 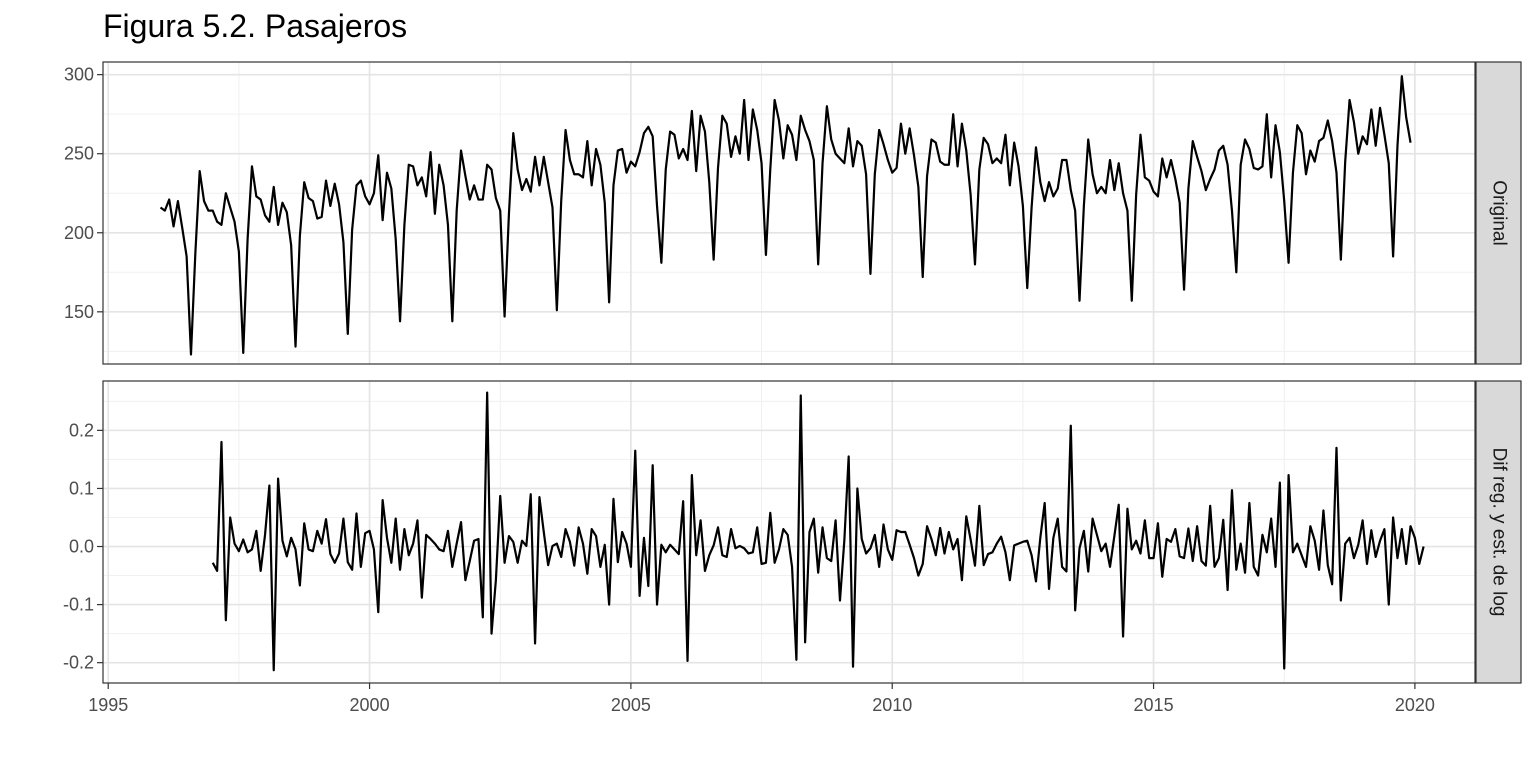 I want to click on chart-title: Figura 5.2. Pasajeros, so click(x=255, y=26).